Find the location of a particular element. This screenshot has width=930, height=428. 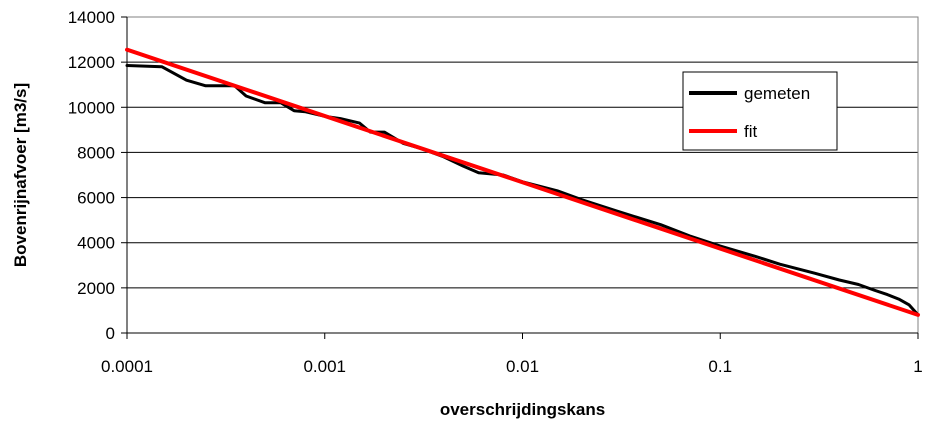

x-tick-label: 1 is located at coordinates (917, 366).